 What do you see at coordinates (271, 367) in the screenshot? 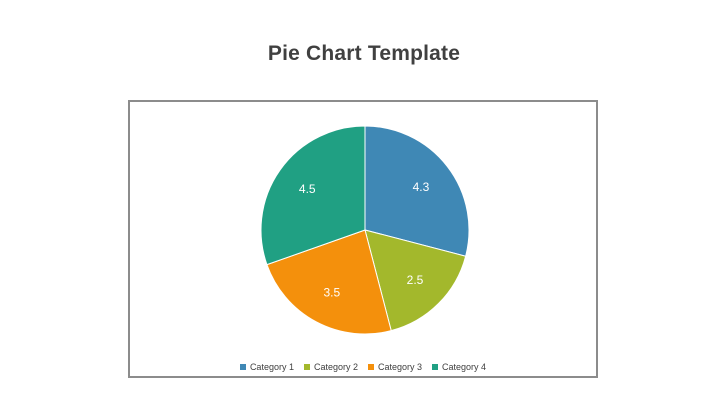
I see `legend-label-1: Category 1` at bounding box center [271, 367].